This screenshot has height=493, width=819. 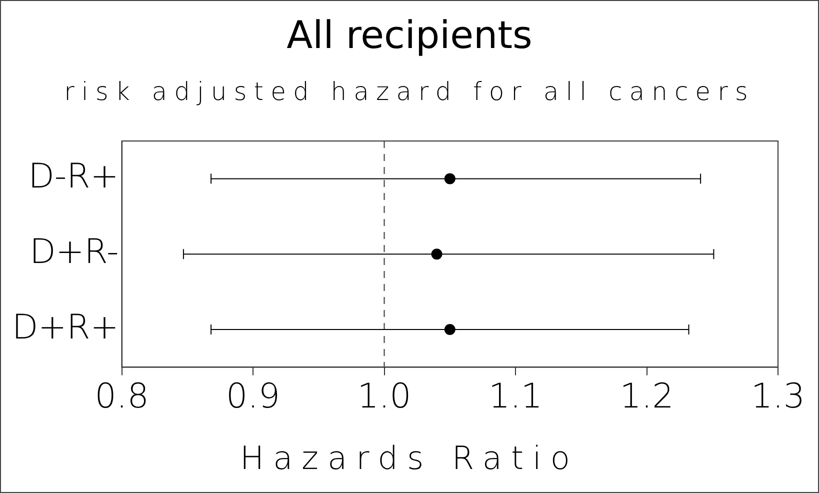 What do you see at coordinates (410, 35) in the screenshot?
I see `chart-title: All recipients` at bounding box center [410, 35].